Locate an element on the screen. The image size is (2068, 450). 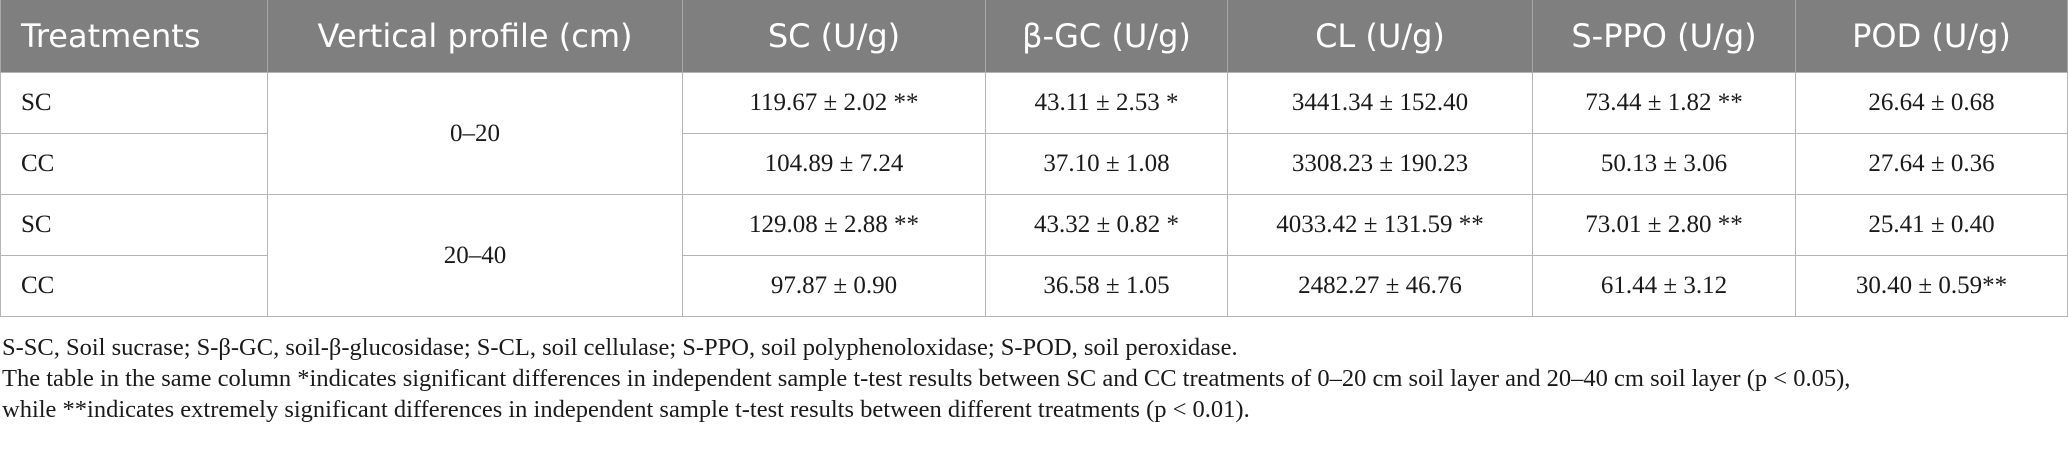
header-pod: POD (U/g) is located at coordinates (1931, 36).